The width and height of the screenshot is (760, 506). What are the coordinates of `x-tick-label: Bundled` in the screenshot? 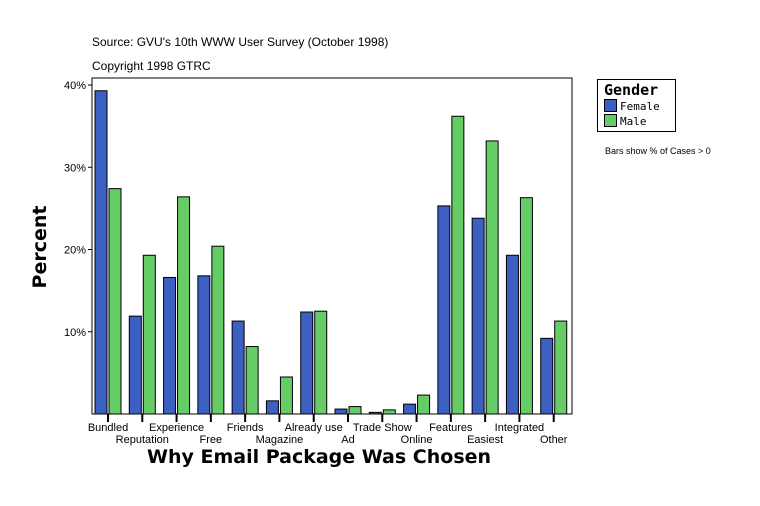 It's located at (108, 428).